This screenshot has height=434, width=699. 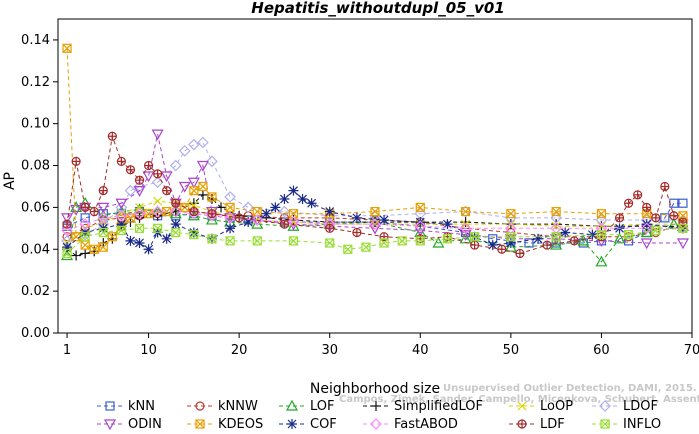 I want to click on chart-title: Hepatitis_withoutdupl_05_v01, so click(x=377, y=8).